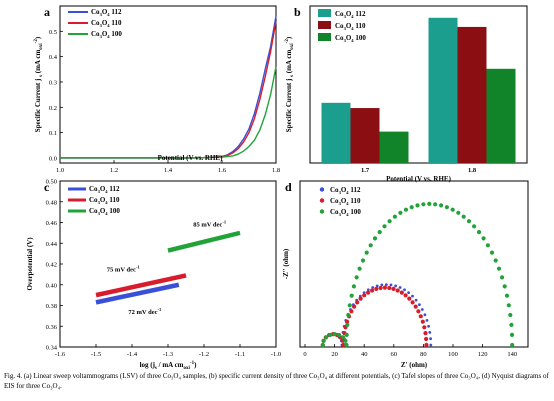  Describe the element at coordinates (210, 224) in the screenshot. I see `tafel-slope-label: 85 mV dec-1` at that location.